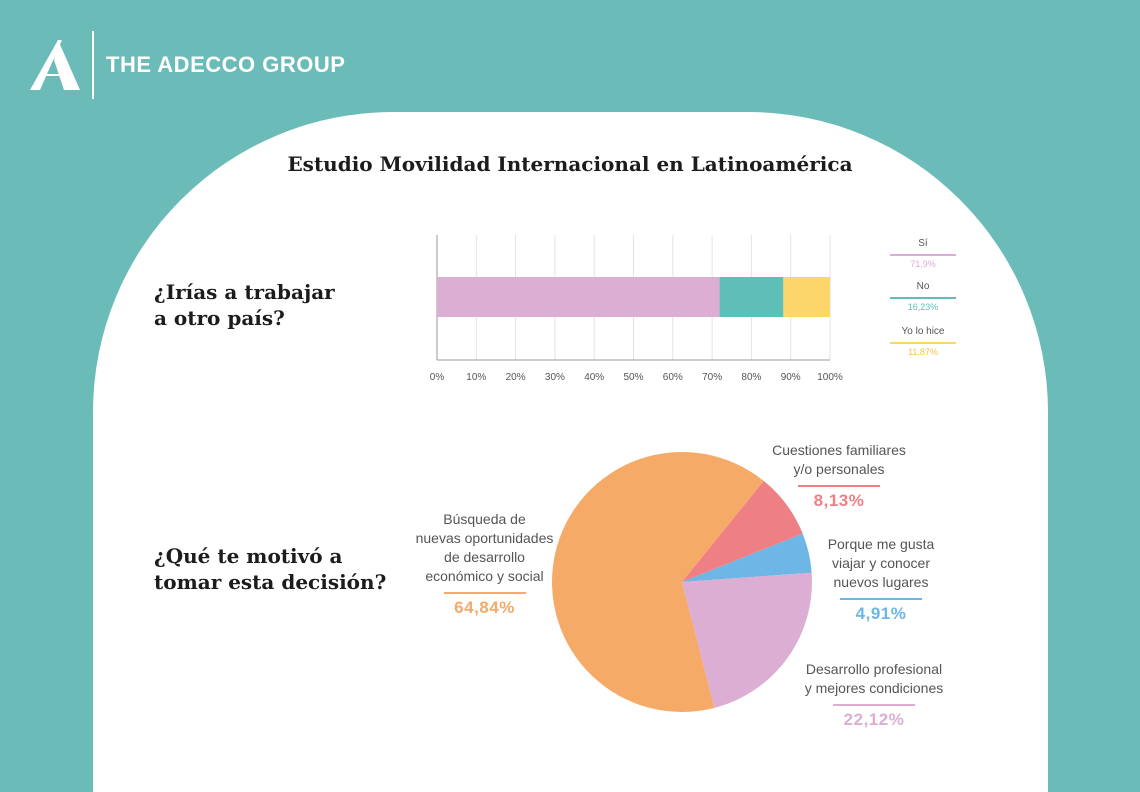 This screenshot has width=1140, height=792. Describe the element at coordinates (791, 377) in the screenshot. I see `x-tick-label: 90%` at that location.